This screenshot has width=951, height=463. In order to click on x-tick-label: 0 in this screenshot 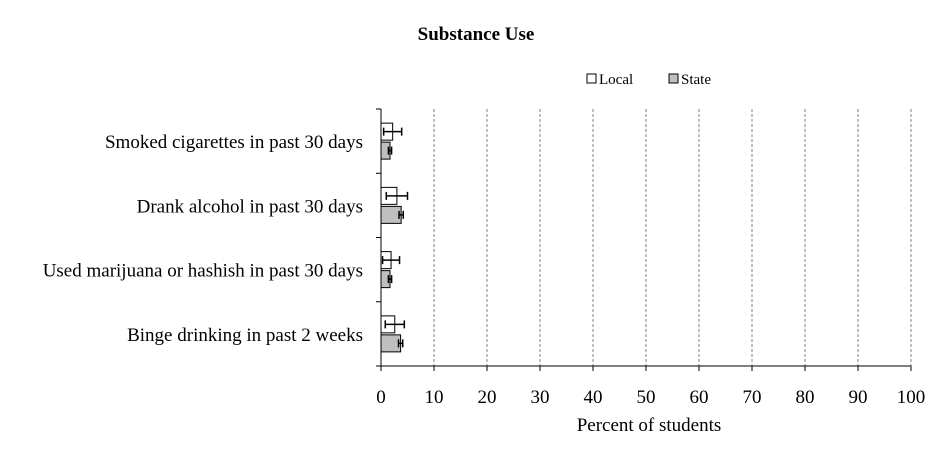, I will do `click(381, 397)`.